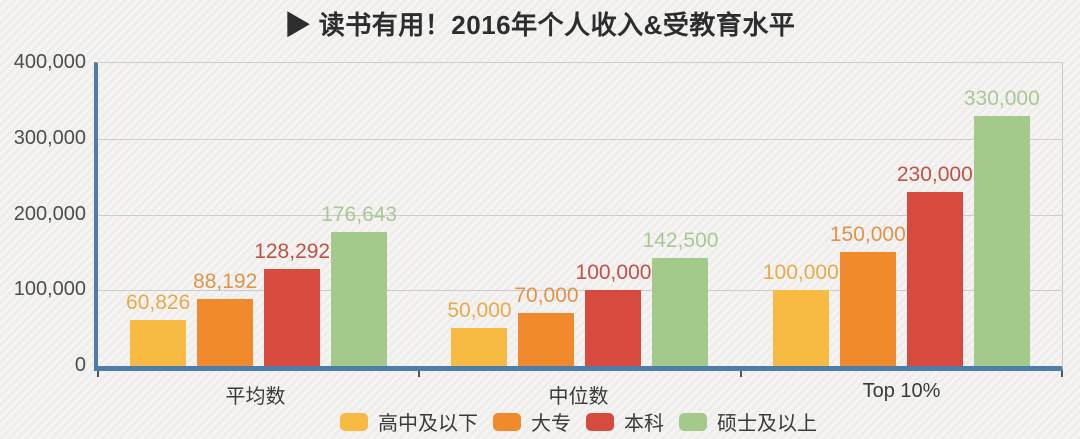 This screenshot has height=439, width=1080. Describe the element at coordinates (546, 295) in the screenshot. I see `bar-value-label: 70,000` at that location.